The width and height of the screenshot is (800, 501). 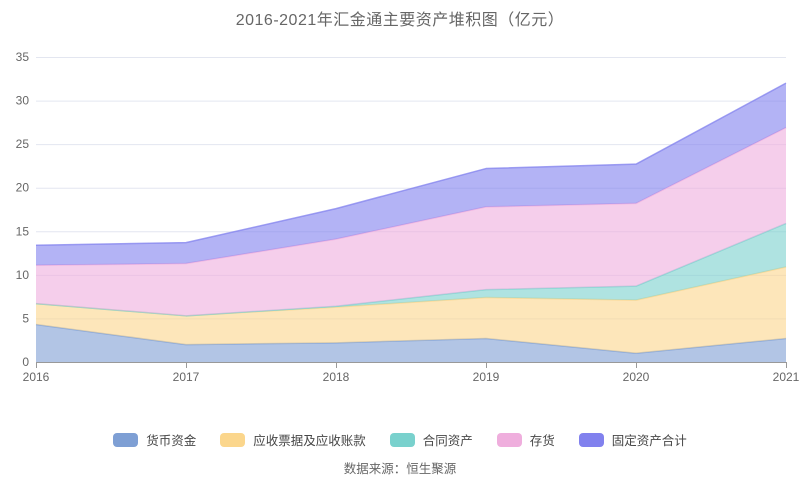 I want to click on chart-legend: 货币资金 应收票据及应收账款 合同资产 存货 固定资产合计, so click(x=400, y=439).